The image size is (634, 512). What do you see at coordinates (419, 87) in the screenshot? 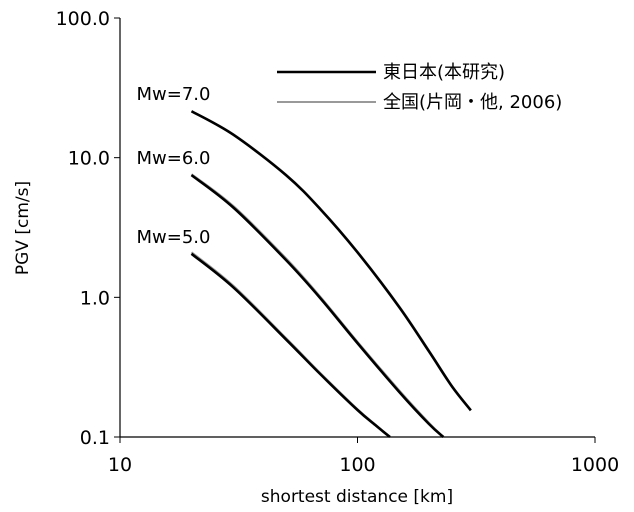
I see `legend: 東日本(本研究) 全国(片岡・他, 2006)` at bounding box center [419, 87].